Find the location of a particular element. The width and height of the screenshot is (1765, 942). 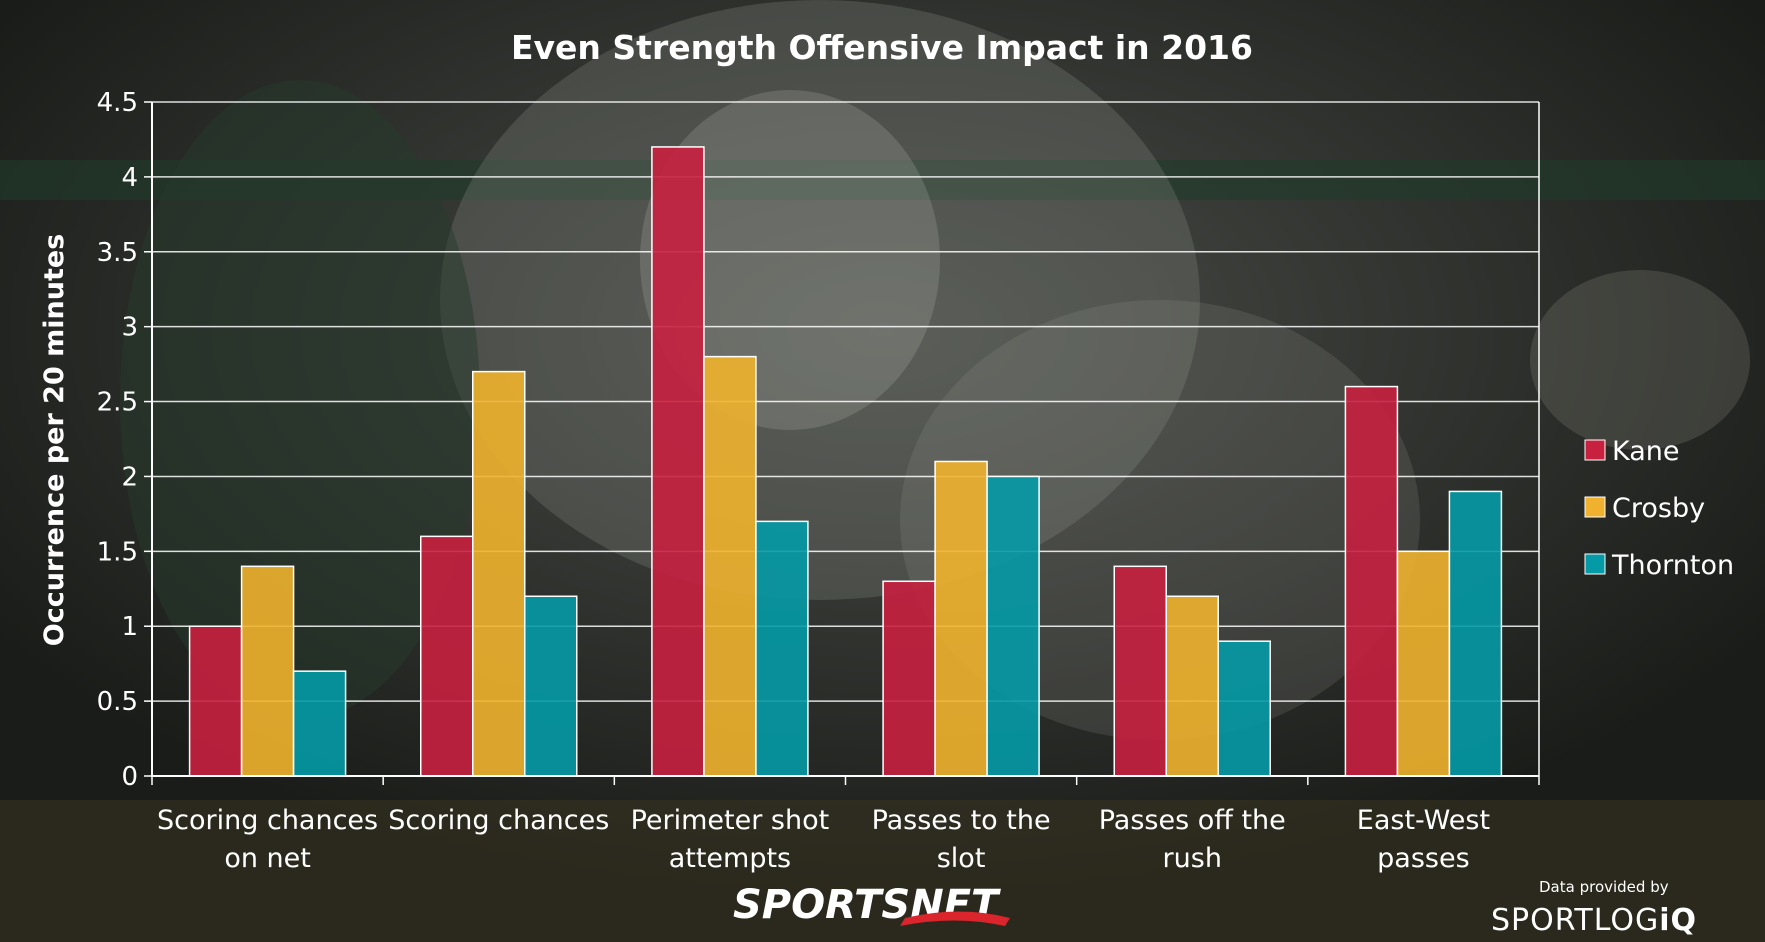

y-tick-label: 2.5 is located at coordinates (117, 403).